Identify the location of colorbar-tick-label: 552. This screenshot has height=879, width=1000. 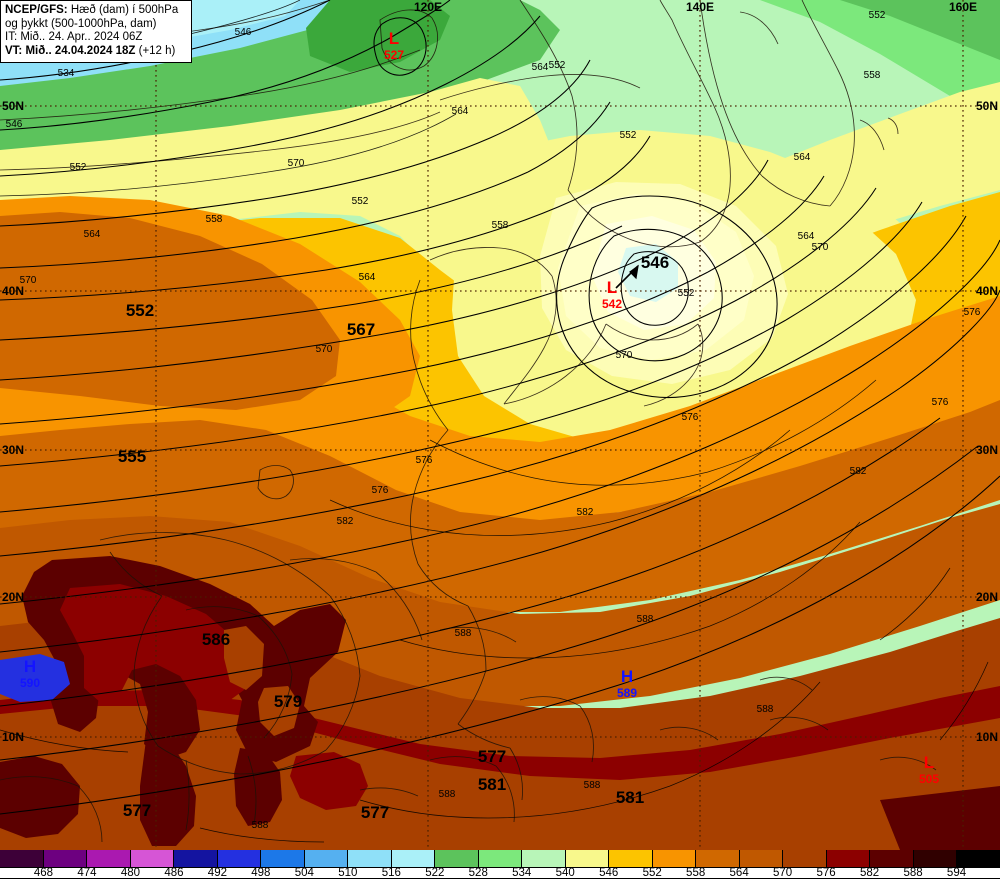
(652, 873).